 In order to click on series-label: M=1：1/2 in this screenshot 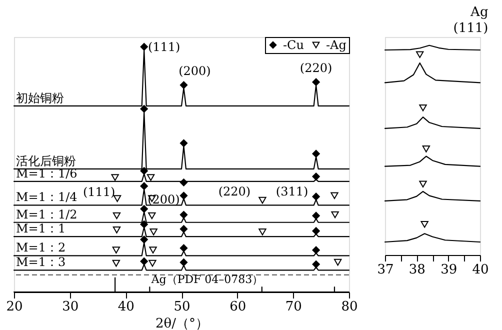, I will do `click(47, 214)`.